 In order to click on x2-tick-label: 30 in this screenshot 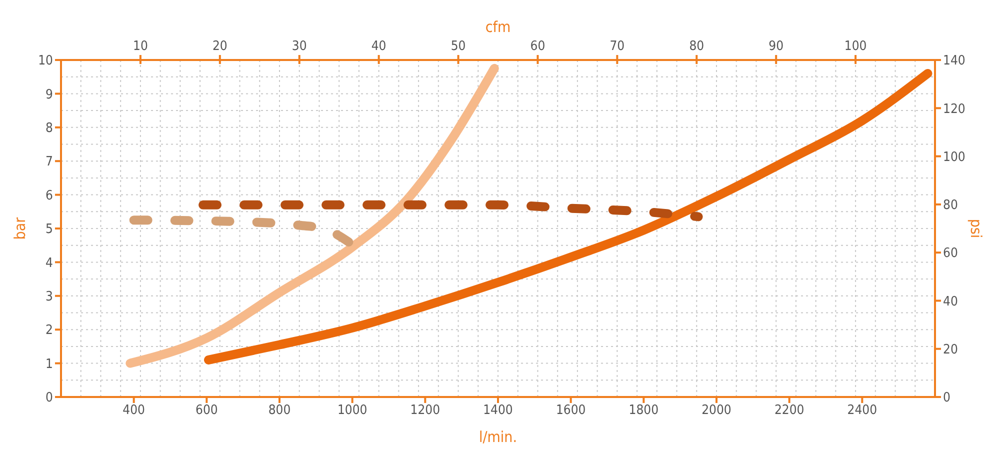, I will do `click(299, 46)`.